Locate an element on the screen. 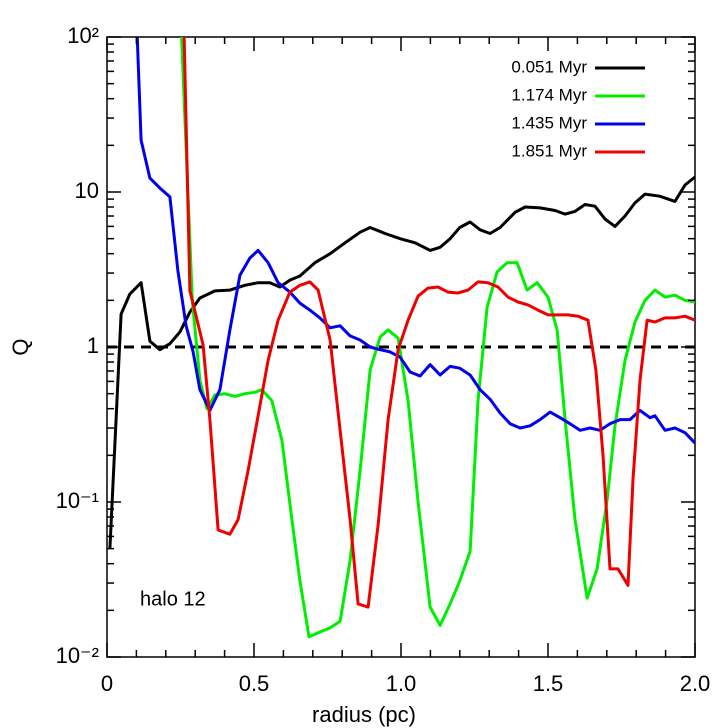  legend-label: 1.435 Myr is located at coordinates (549, 122).